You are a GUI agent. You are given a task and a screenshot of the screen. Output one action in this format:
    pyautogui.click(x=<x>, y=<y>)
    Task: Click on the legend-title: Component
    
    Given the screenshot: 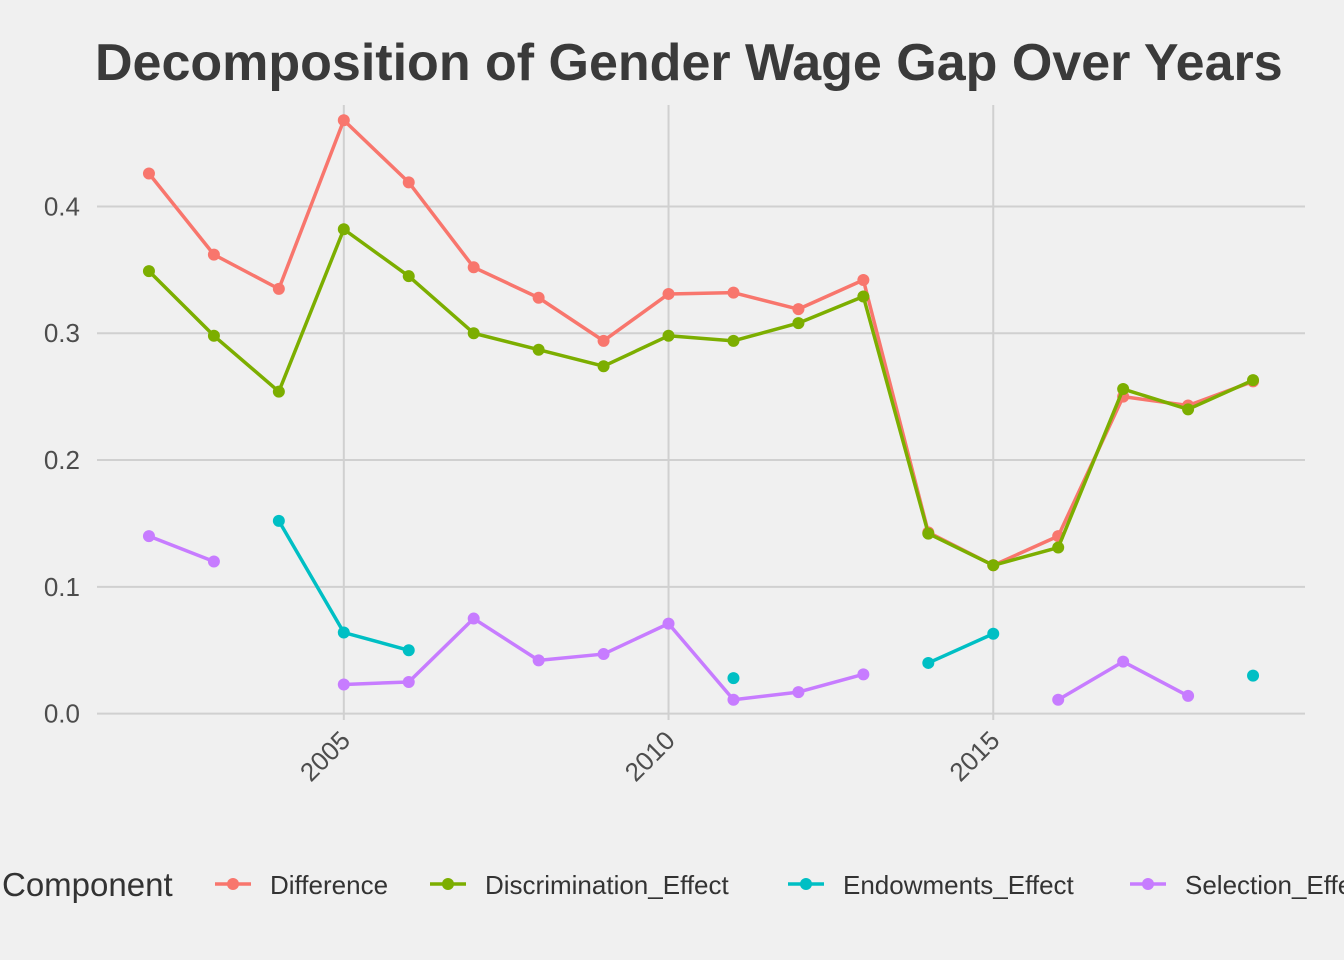 What is the action you would take?
    pyautogui.click(x=87, y=884)
    